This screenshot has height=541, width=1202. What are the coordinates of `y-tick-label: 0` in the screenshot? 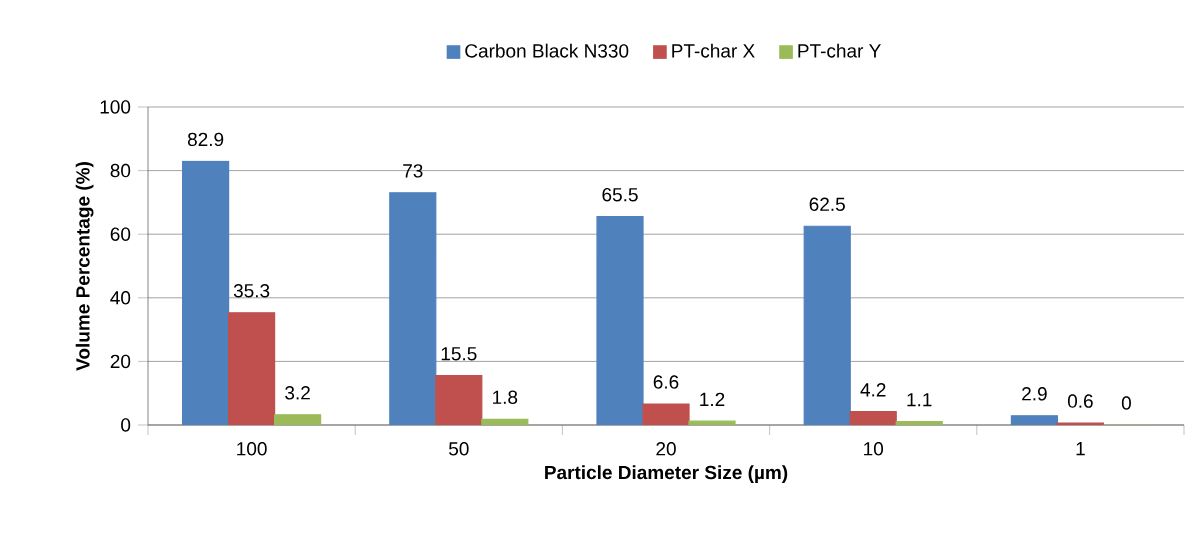 It's located at (126, 425).